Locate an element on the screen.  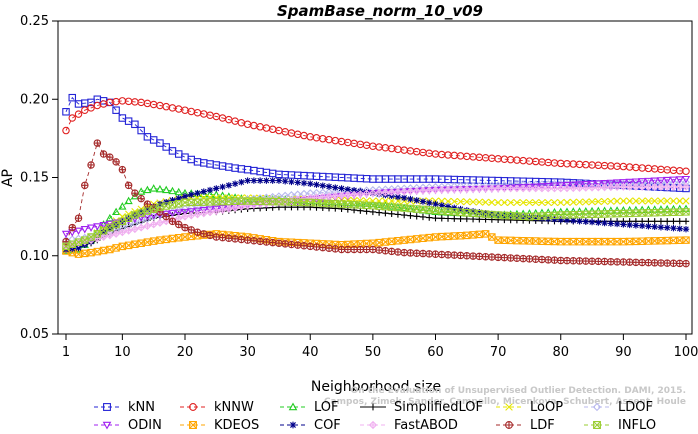
series-line-odin is located at coordinates (376, 206).